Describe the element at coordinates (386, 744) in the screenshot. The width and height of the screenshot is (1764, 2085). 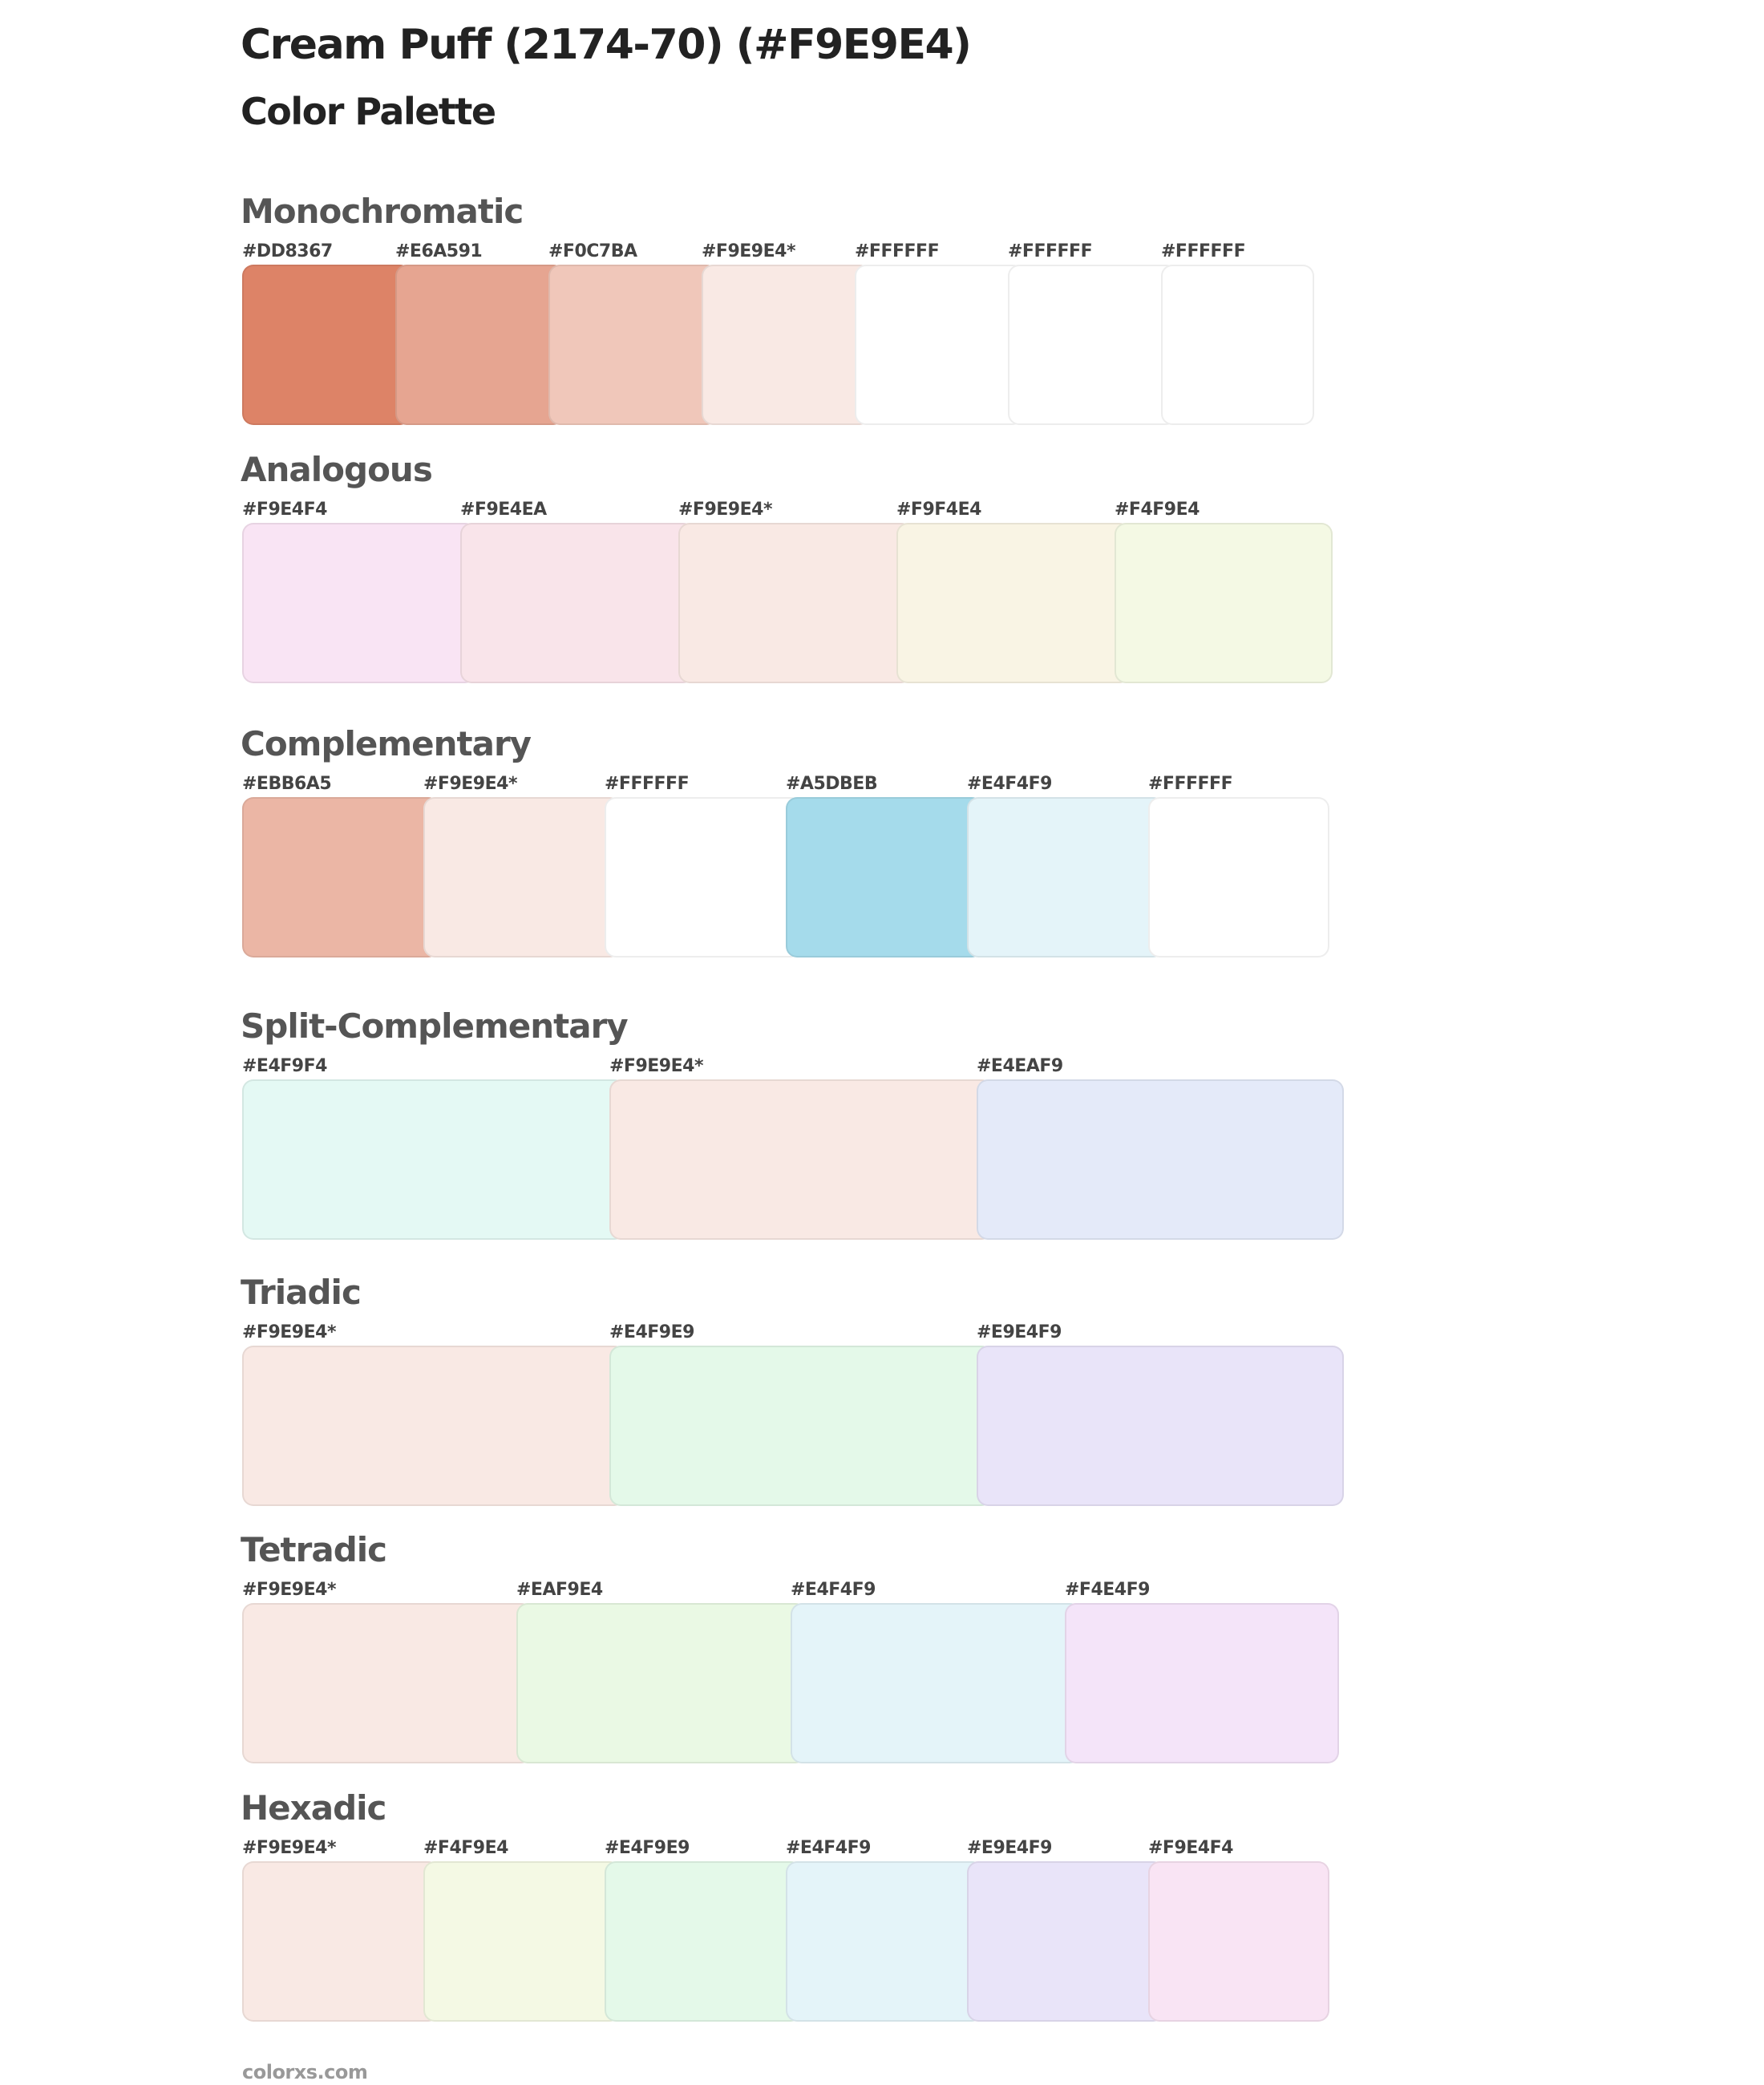
I see `section-heading-complementary: Complementary` at that location.